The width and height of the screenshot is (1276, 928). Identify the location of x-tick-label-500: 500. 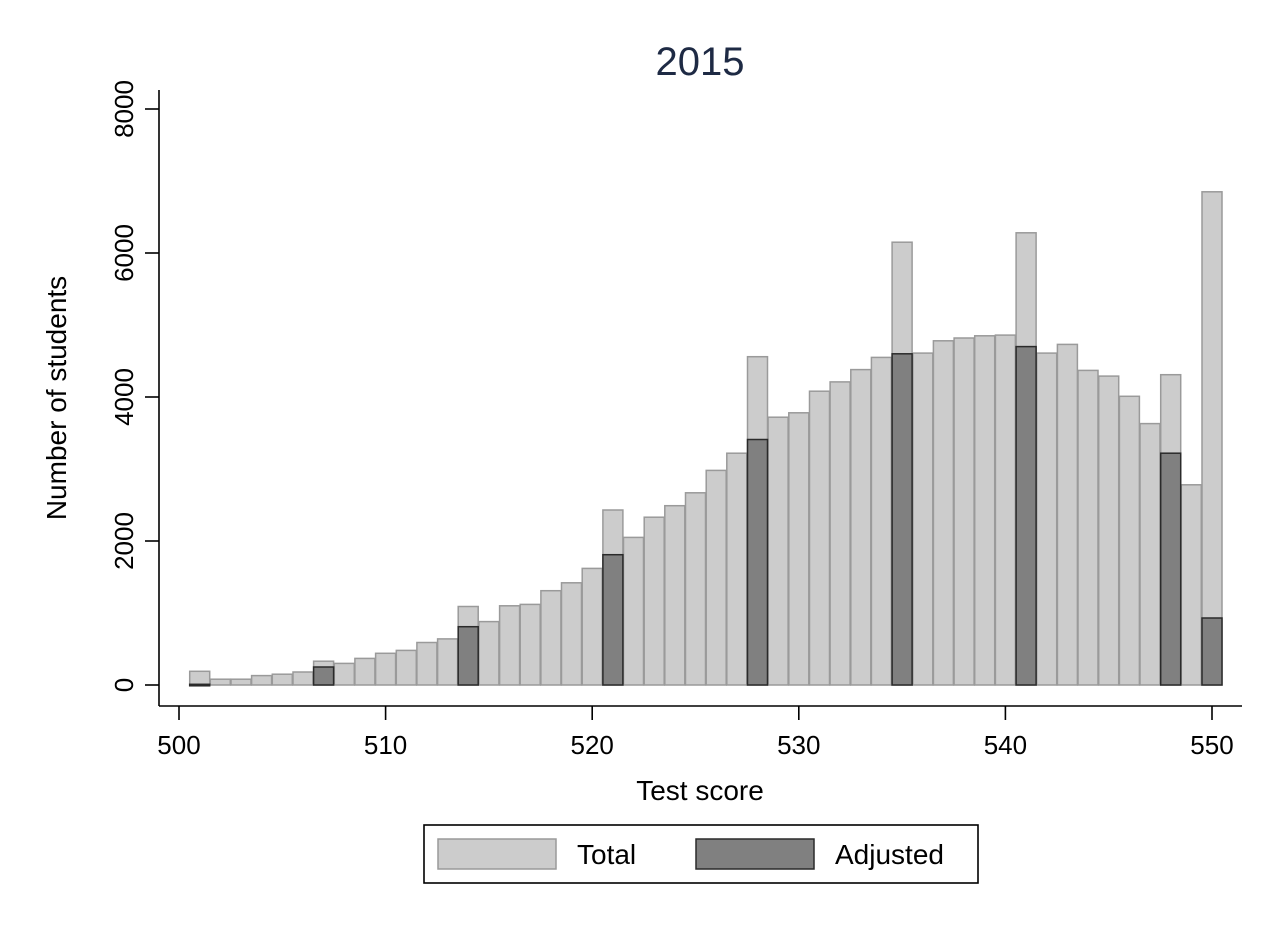
(178, 745).